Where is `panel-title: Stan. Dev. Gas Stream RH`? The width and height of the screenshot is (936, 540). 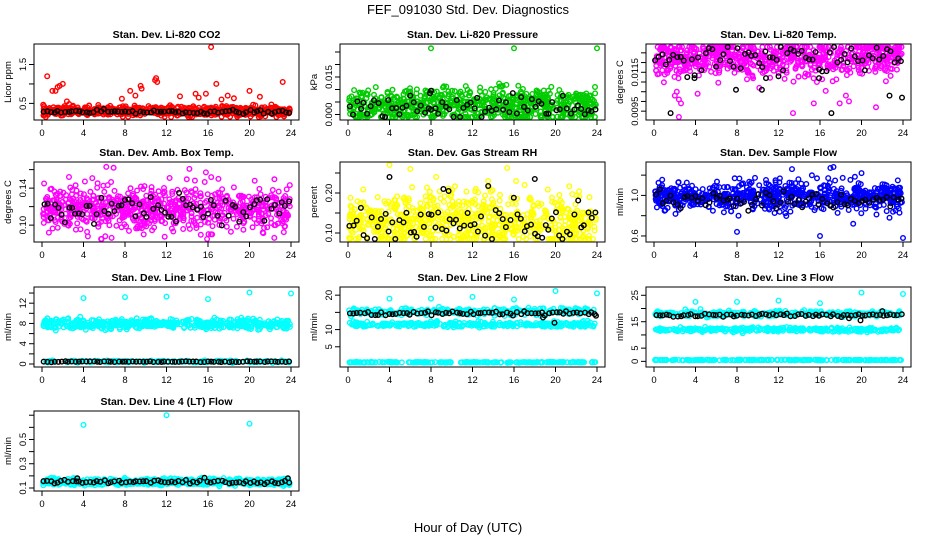 panel-title: Stan. Dev. Gas Stream RH is located at coordinates (472, 153).